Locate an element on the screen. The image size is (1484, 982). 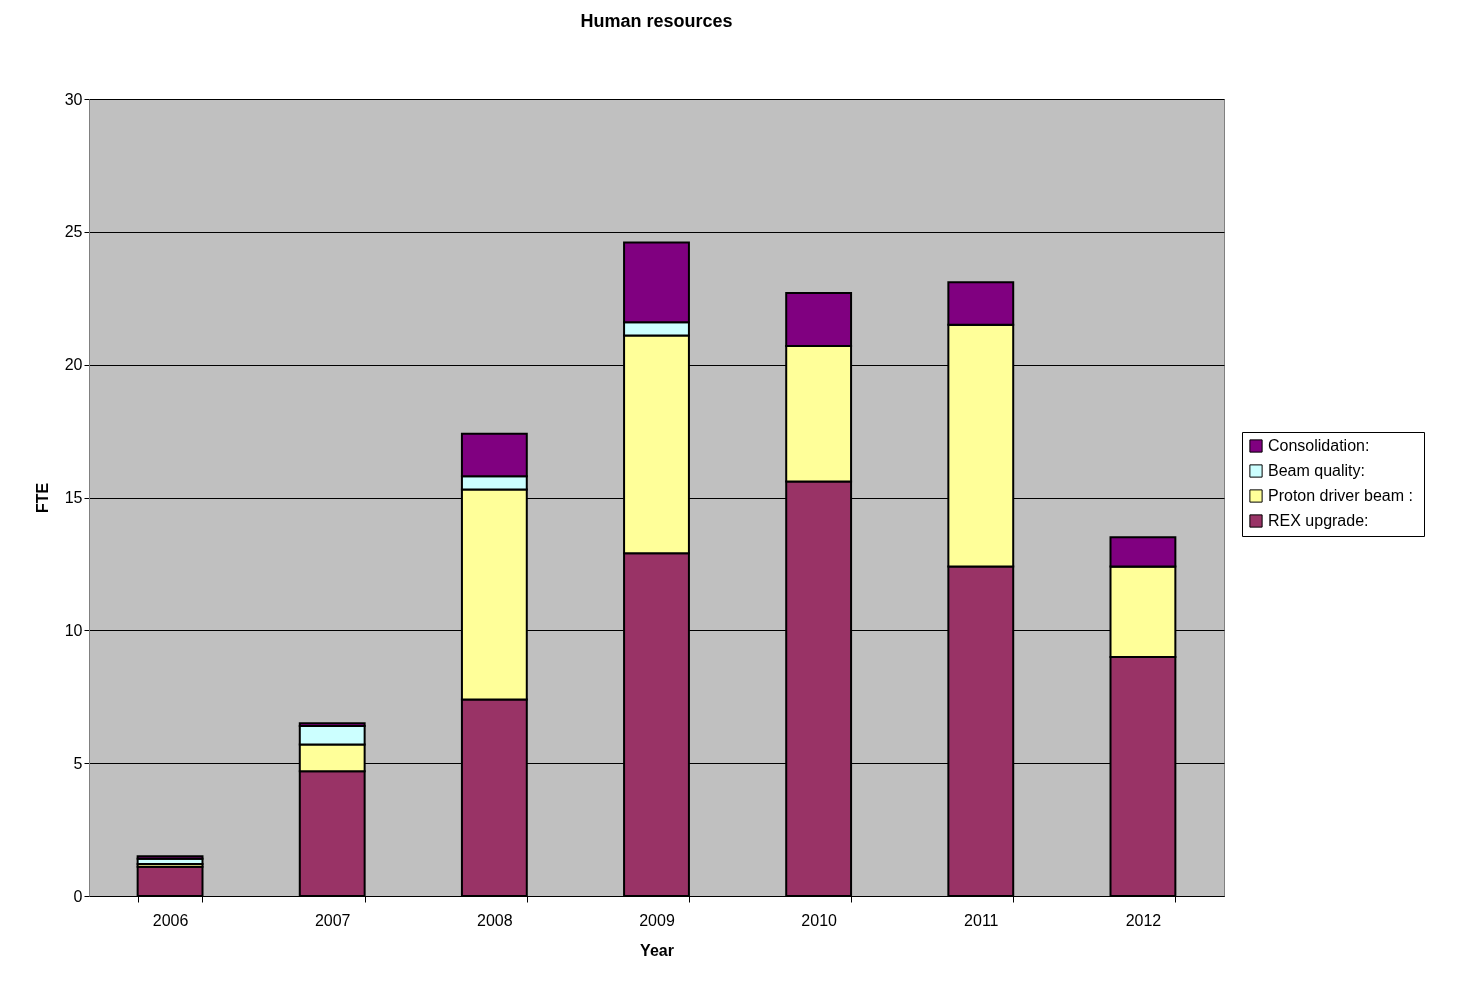
x-tick-label: 2011 is located at coordinates (981, 920).